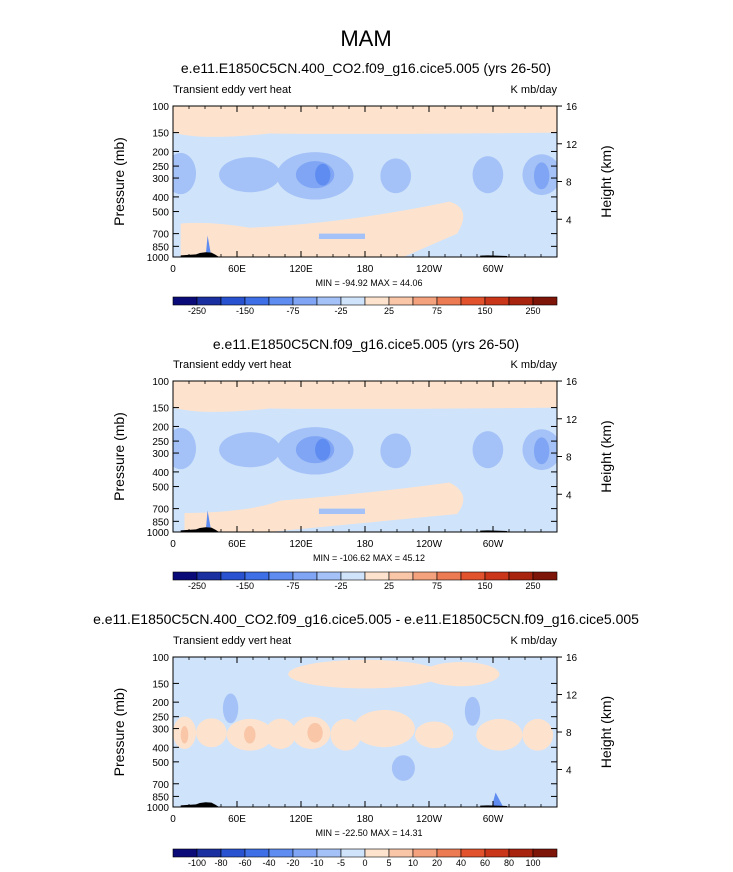  What do you see at coordinates (237, 269) in the screenshot?
I see `x-tick-label: 60E` at bounding box center [237, 269].